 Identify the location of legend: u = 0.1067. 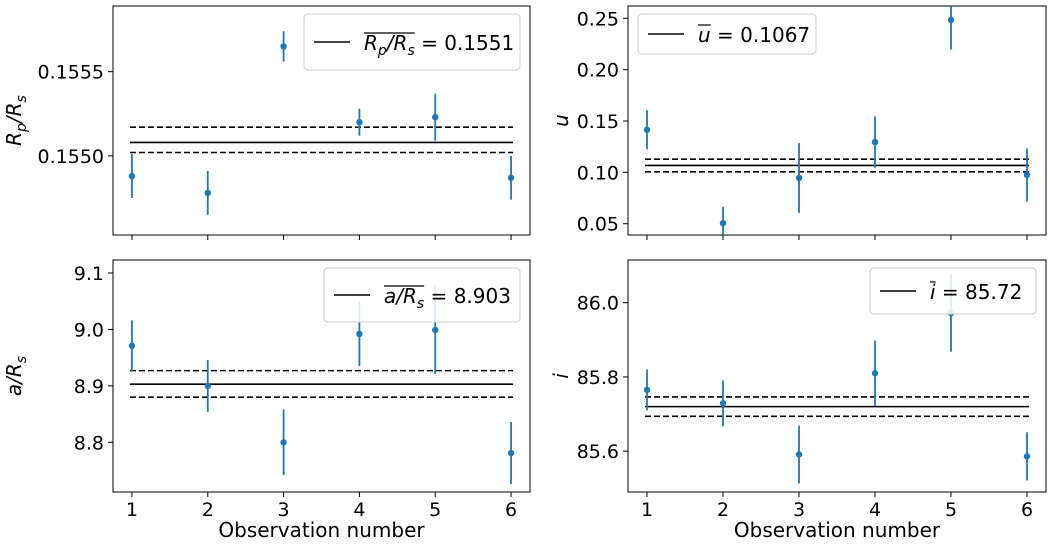
(727, 34).